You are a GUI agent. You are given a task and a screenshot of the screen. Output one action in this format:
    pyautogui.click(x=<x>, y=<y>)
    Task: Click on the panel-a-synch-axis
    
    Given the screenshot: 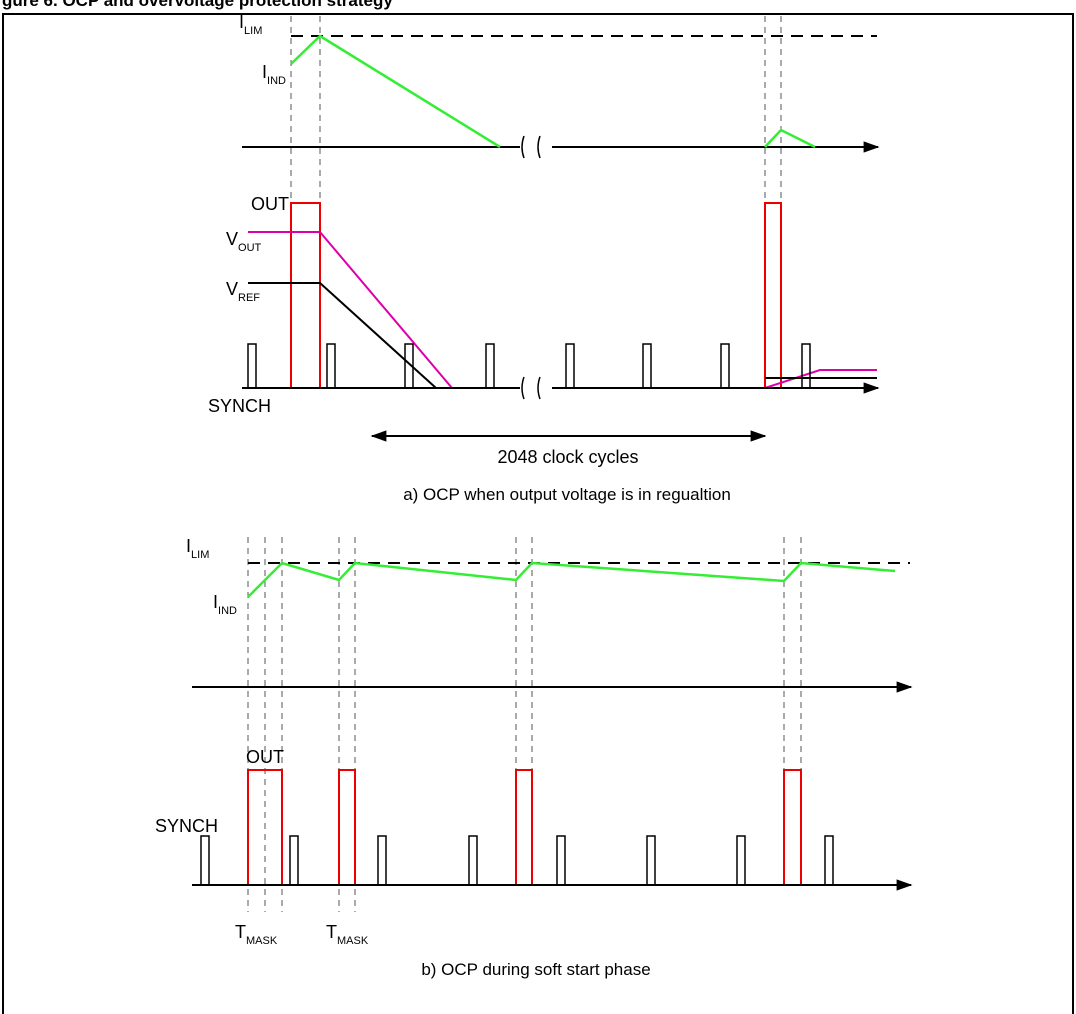 What is the action you would take?
    pyautogui.click(x=561, y=388)
    